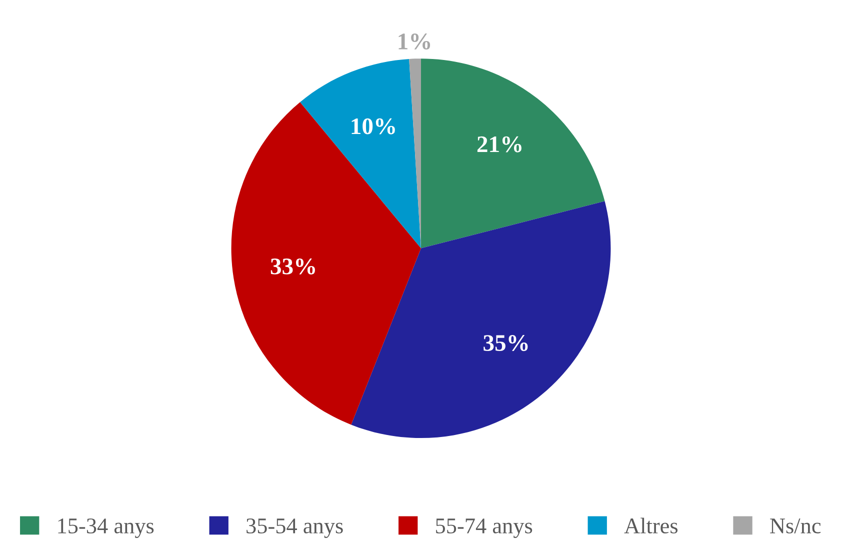 Image resolution: width=842 pixels, height=558 pixels. Describe the element at coordinates (651, 526) in the screenshot. I see `legend-label: Altres` at that location.